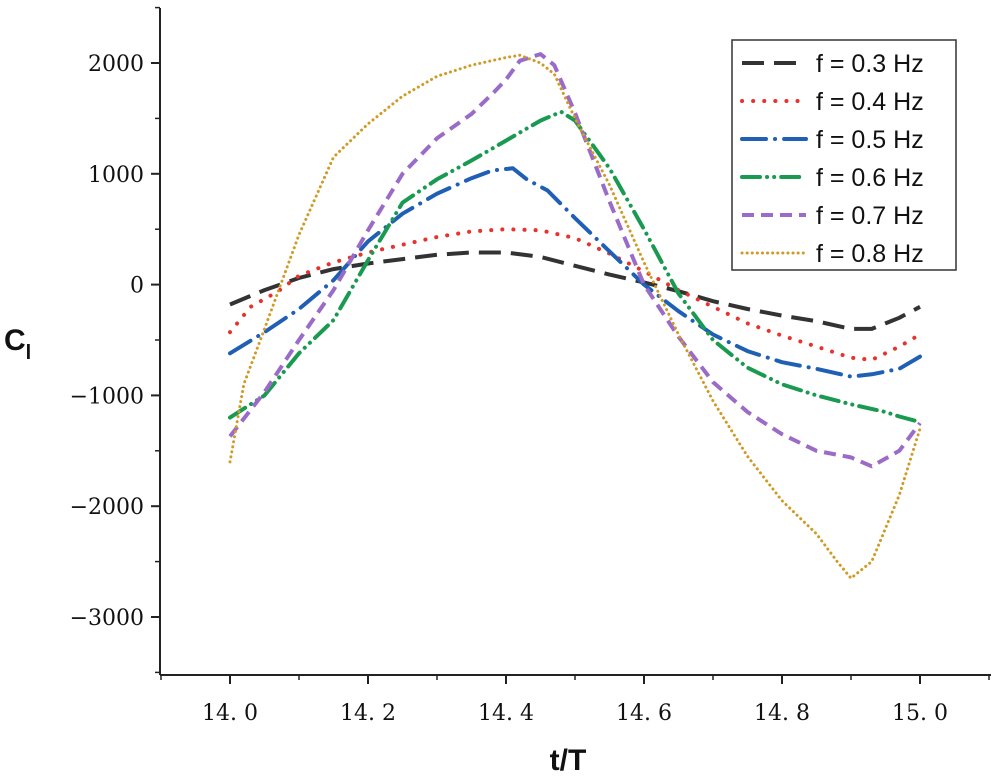  I want to click on legend-box, so click(844, 155).